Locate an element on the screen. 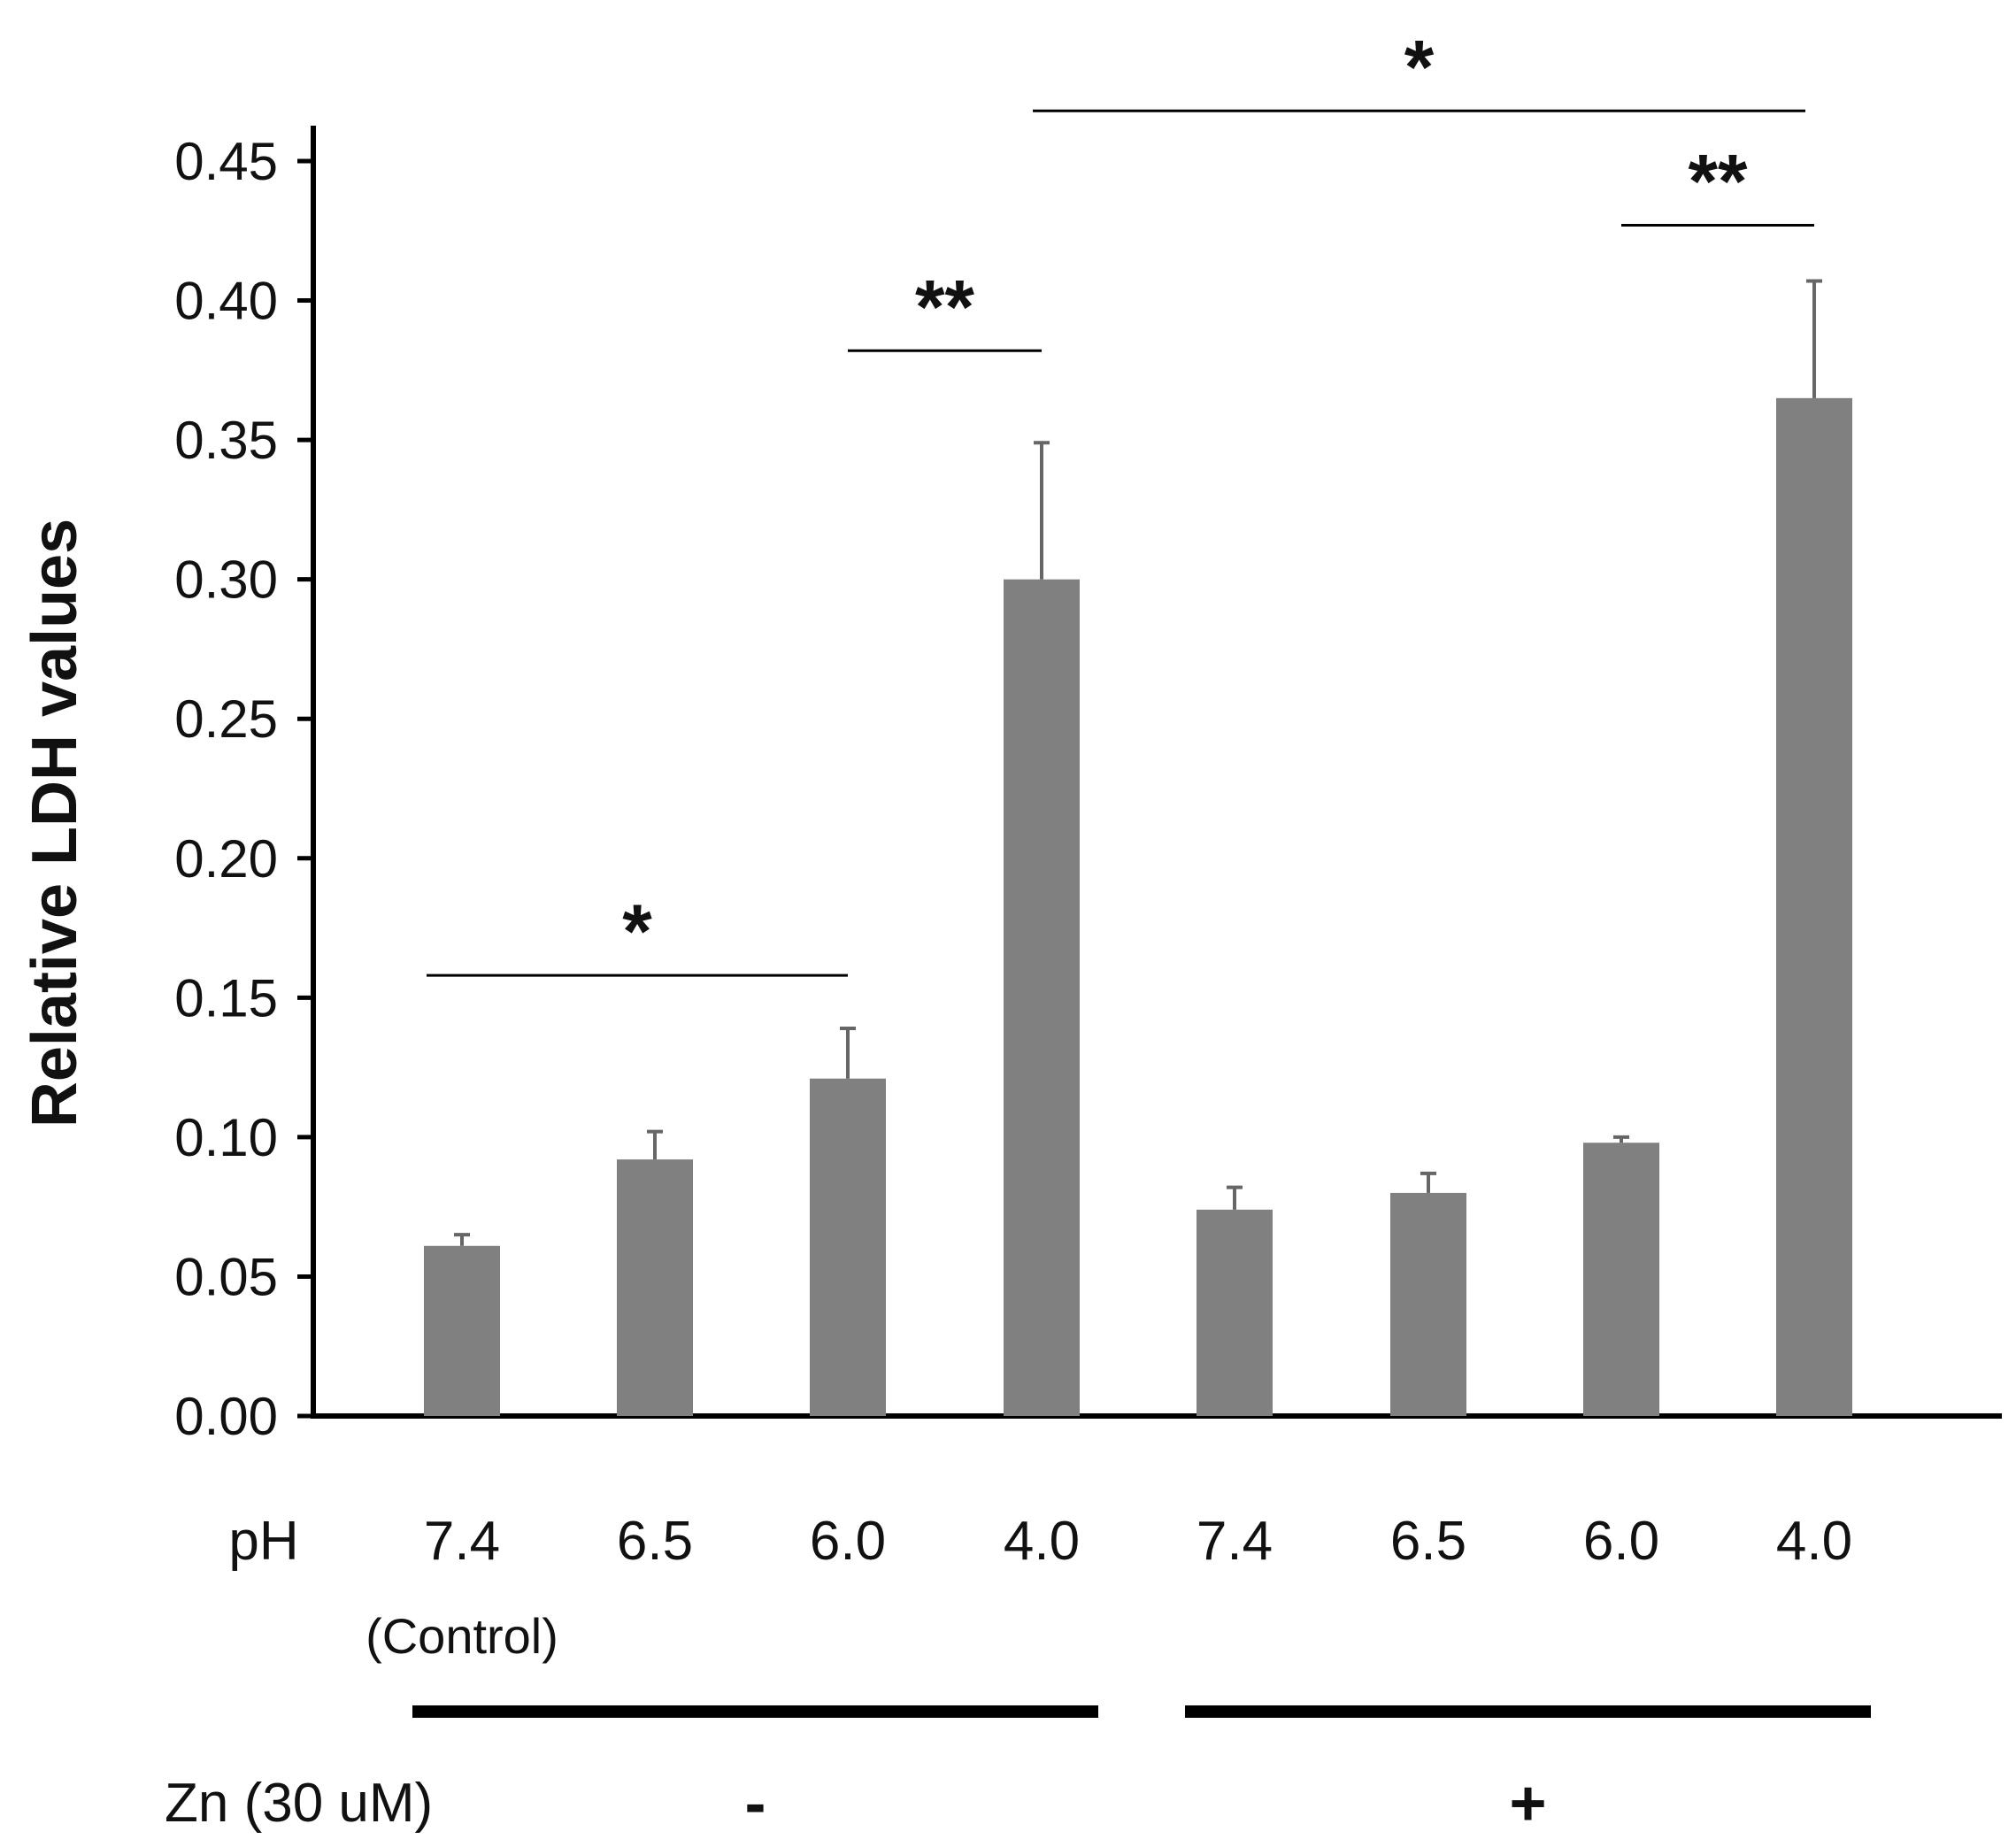  group-sign: - is located at coordinates (755, 1803).